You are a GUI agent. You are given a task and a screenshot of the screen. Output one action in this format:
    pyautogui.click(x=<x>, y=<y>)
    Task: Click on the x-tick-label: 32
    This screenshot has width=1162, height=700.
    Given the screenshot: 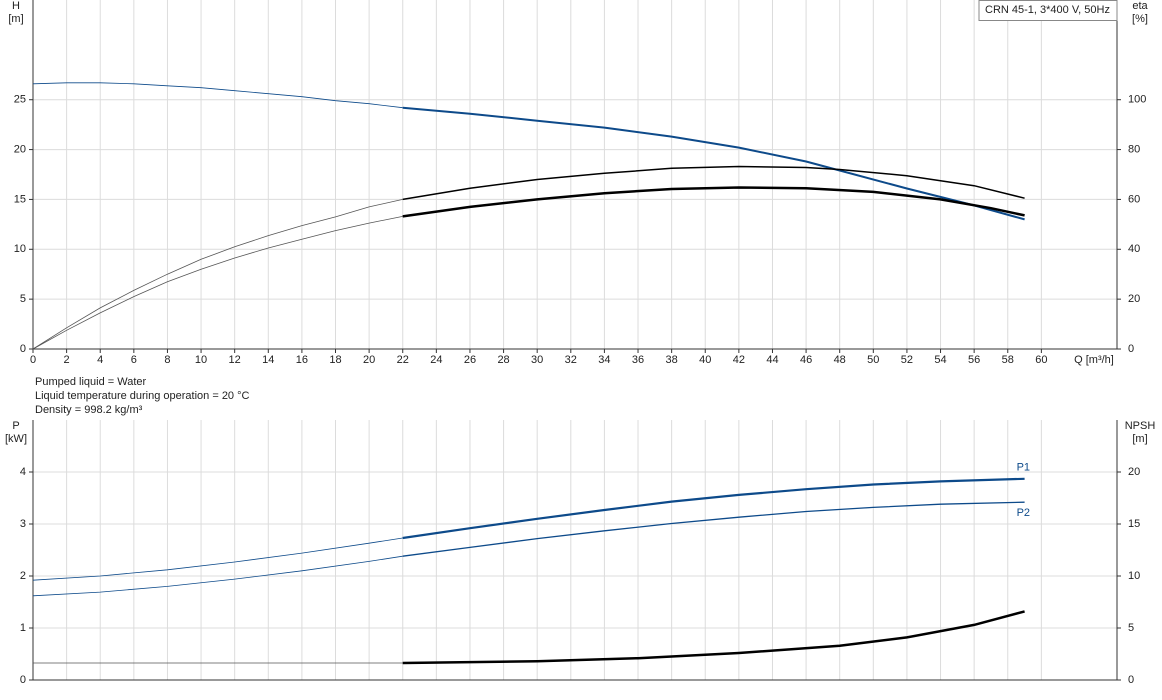 What is the action you would take?
    pyautogui.click(x=571, y=360)
    